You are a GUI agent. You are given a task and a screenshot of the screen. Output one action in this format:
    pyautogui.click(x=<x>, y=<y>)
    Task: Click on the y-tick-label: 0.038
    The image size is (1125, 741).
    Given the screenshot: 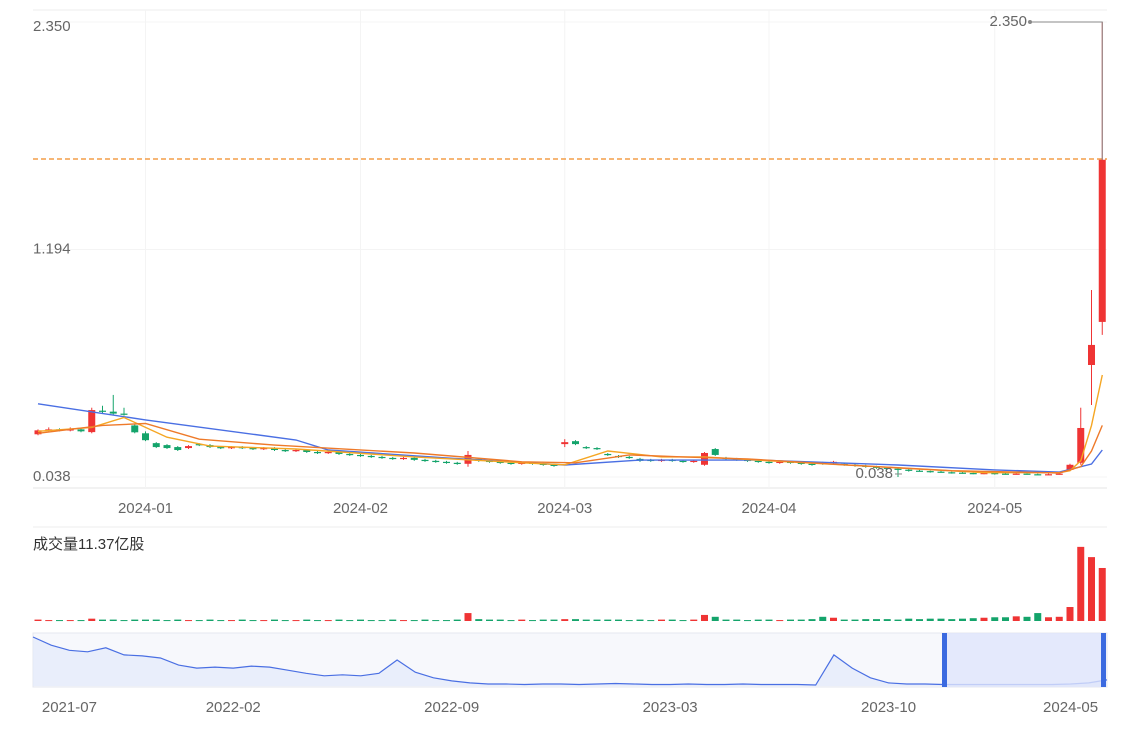 What is the action you would take?
    pyautogui.click(x=52, y=476)
    